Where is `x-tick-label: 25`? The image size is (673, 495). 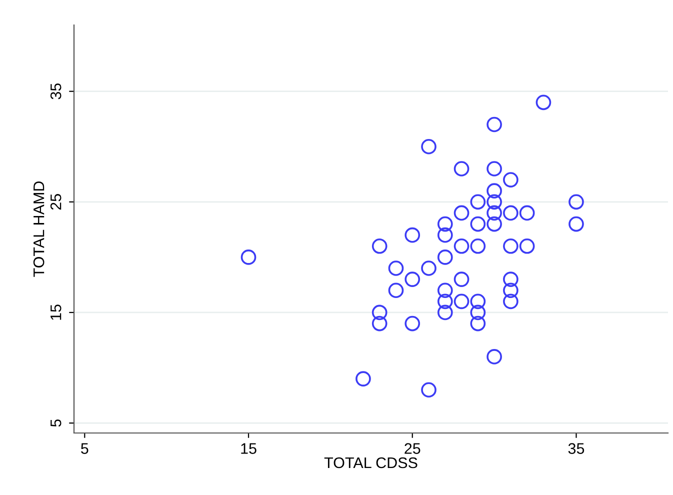
x-tick-label: 25 is located at coordinates (412, 448).